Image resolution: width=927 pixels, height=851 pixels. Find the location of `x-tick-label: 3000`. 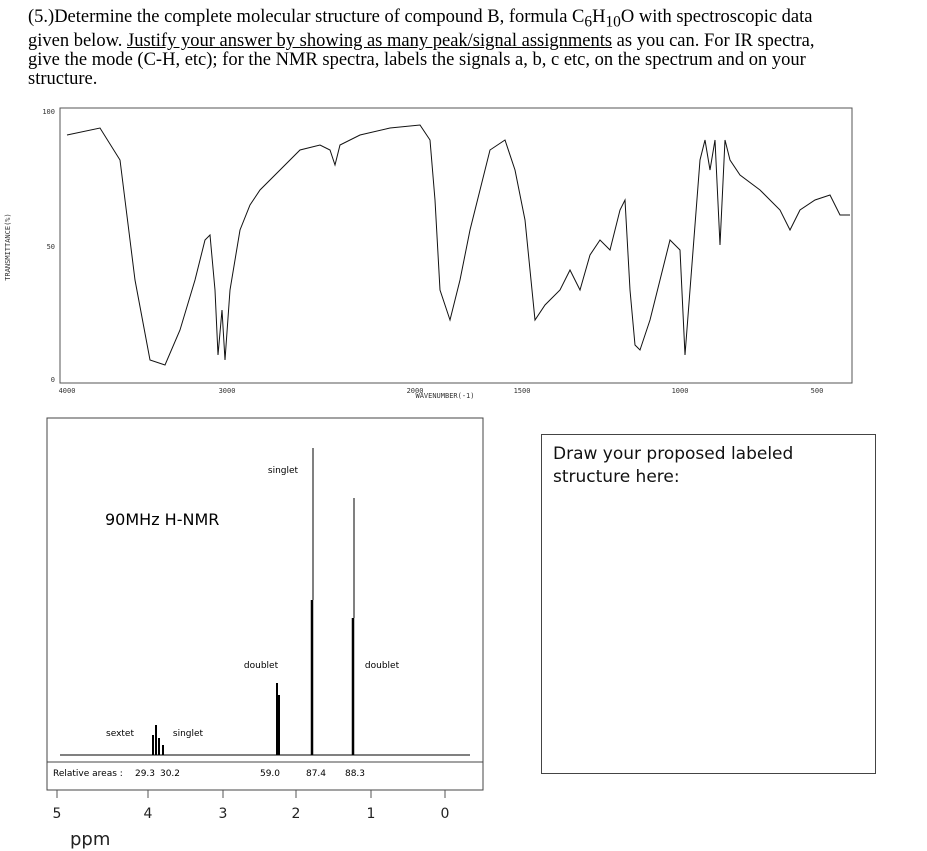

x-tick-label: 3000 is located at coordinates (227, 391).